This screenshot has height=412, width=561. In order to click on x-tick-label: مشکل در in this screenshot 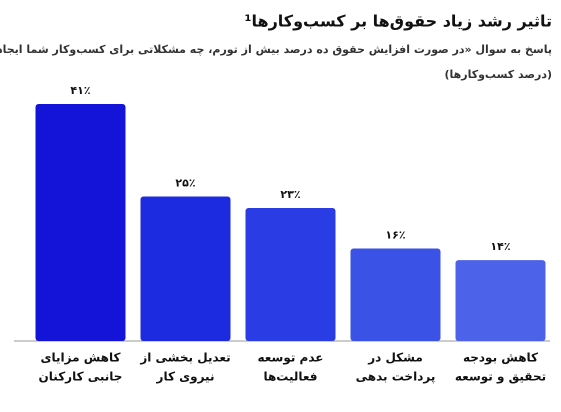, I will do `click(395, 358)`.